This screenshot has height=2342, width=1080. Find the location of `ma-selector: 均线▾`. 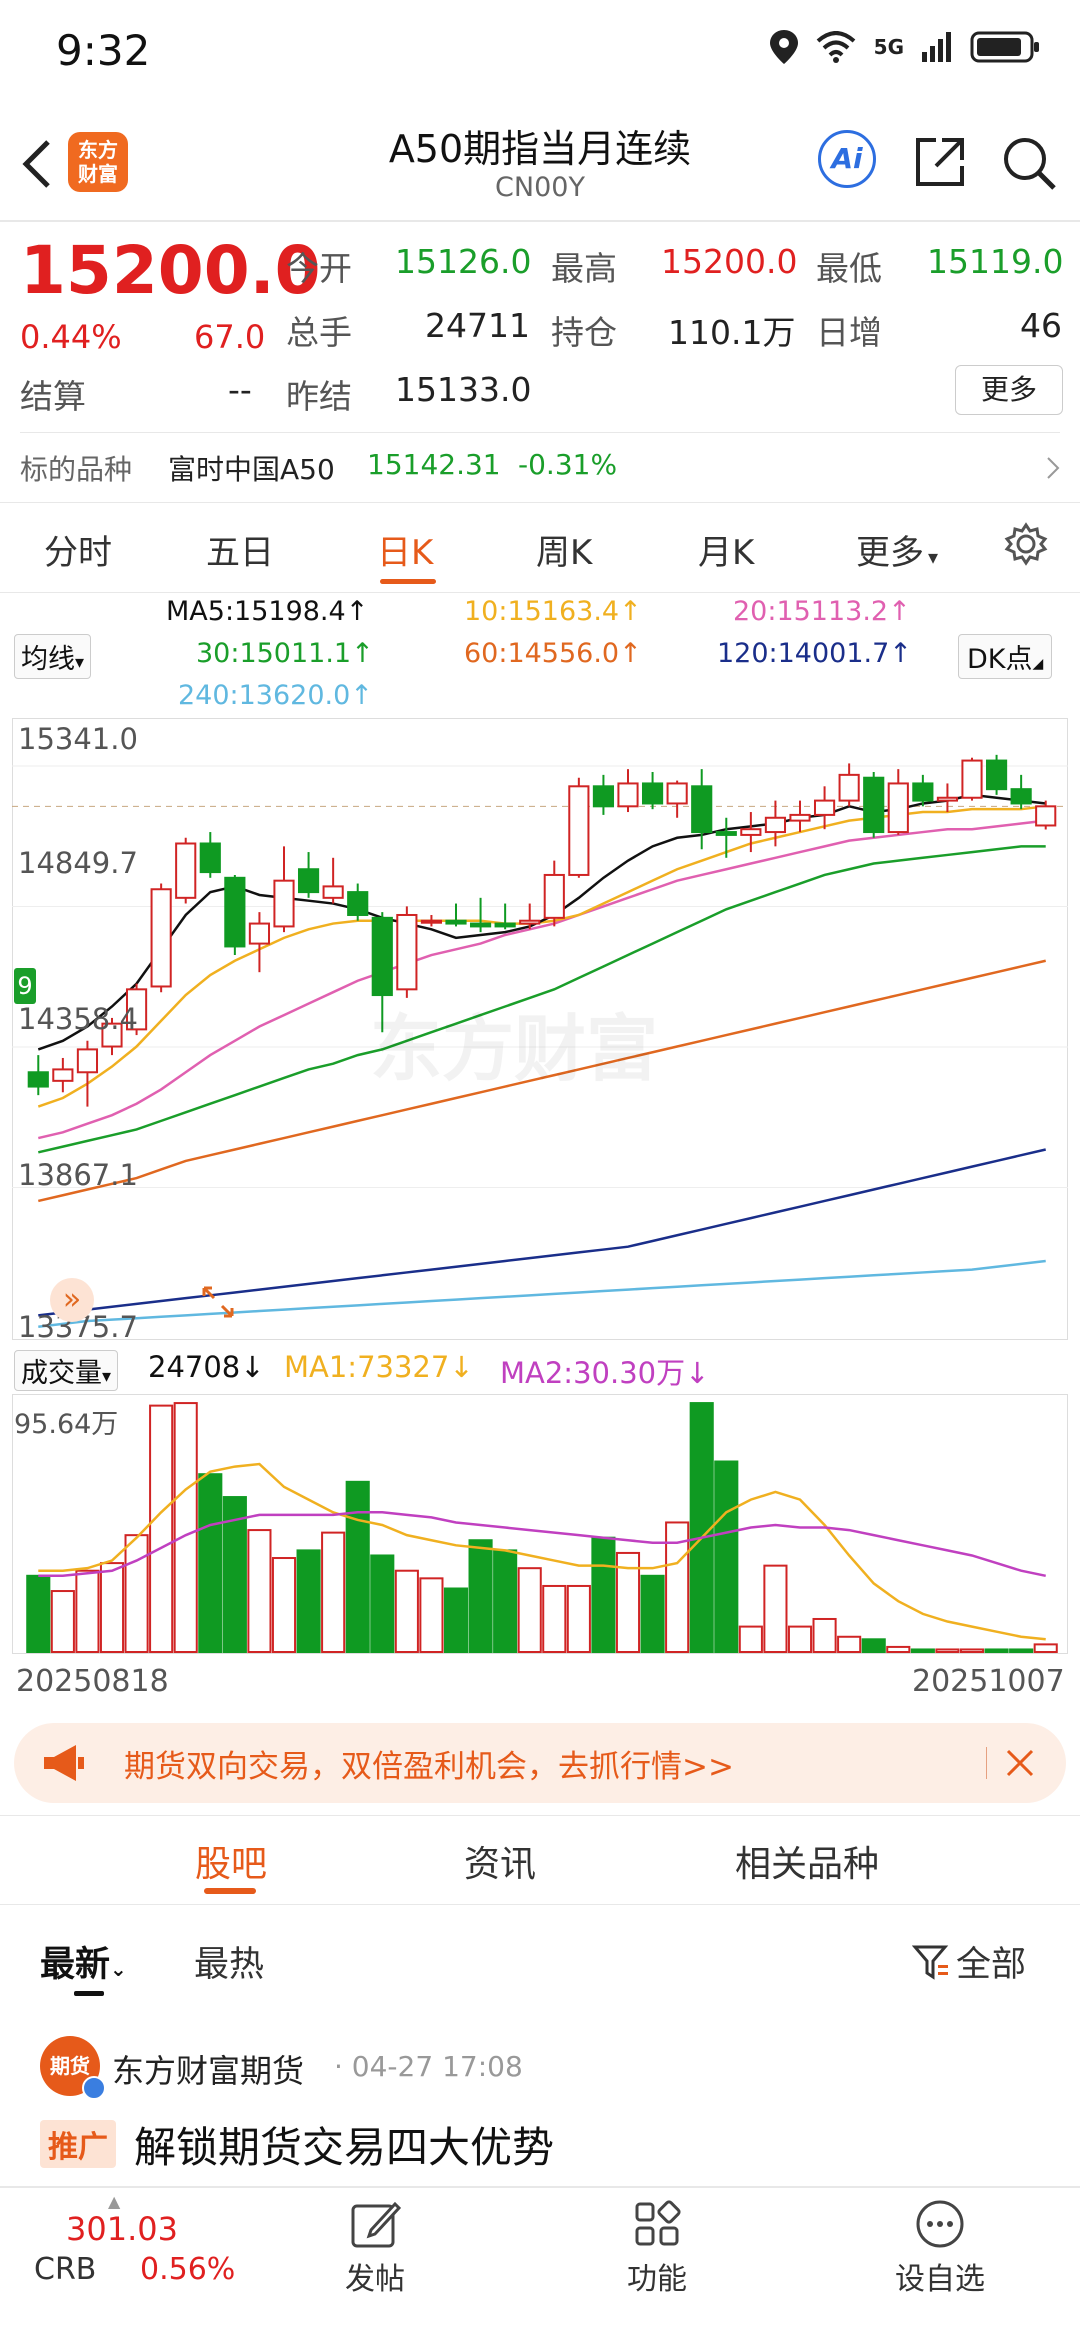

ma-selector: 均线▾ is located at coordinates (53, 656).